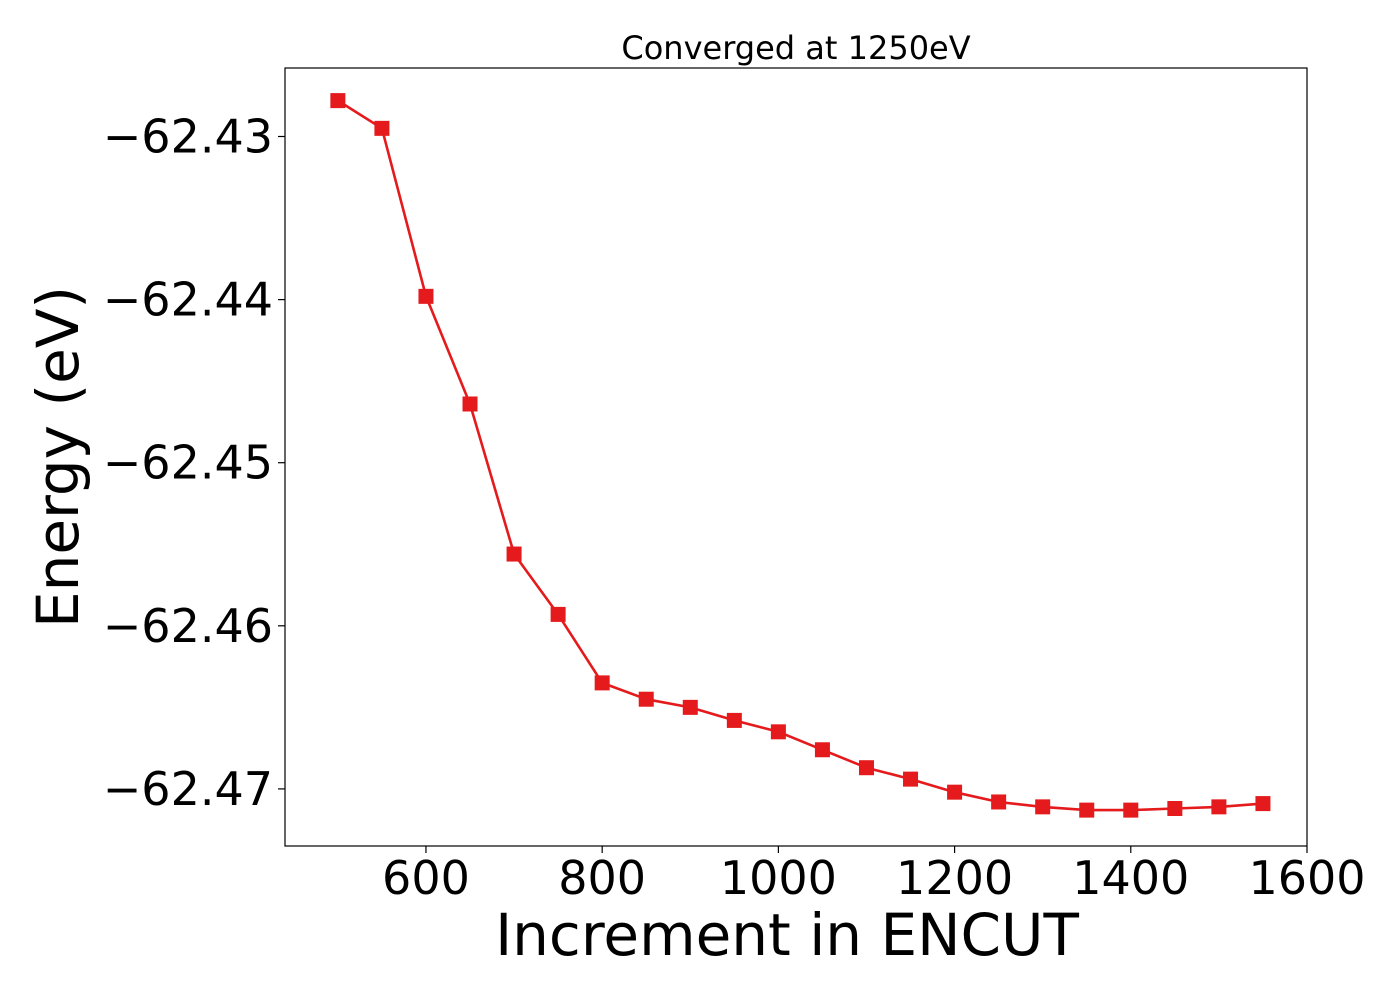  Describe the element at coordinates (188, 463) in the screenshot. I see `y-tick-label: −62.45` at that location.